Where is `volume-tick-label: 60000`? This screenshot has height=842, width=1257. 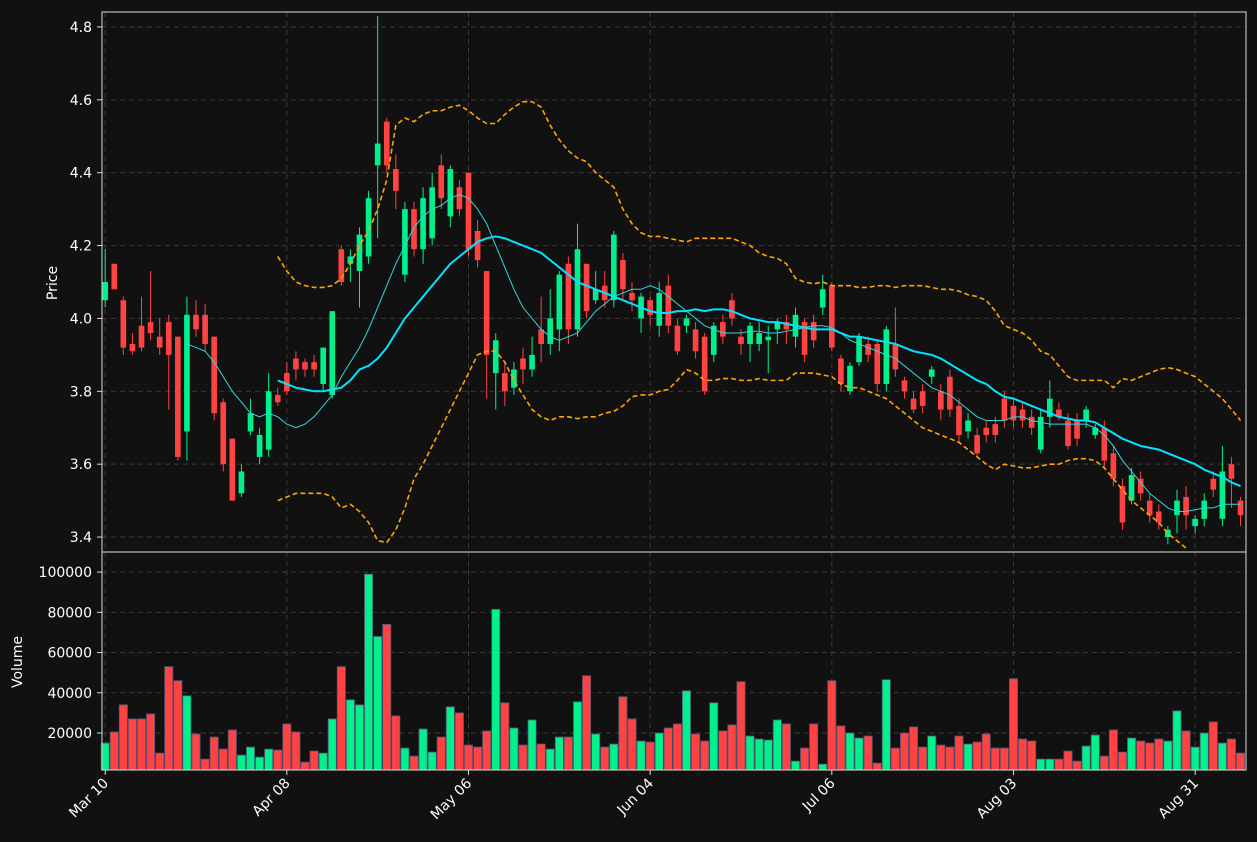
volume-tick-label: 60000 is located at coordinates (69, 654).